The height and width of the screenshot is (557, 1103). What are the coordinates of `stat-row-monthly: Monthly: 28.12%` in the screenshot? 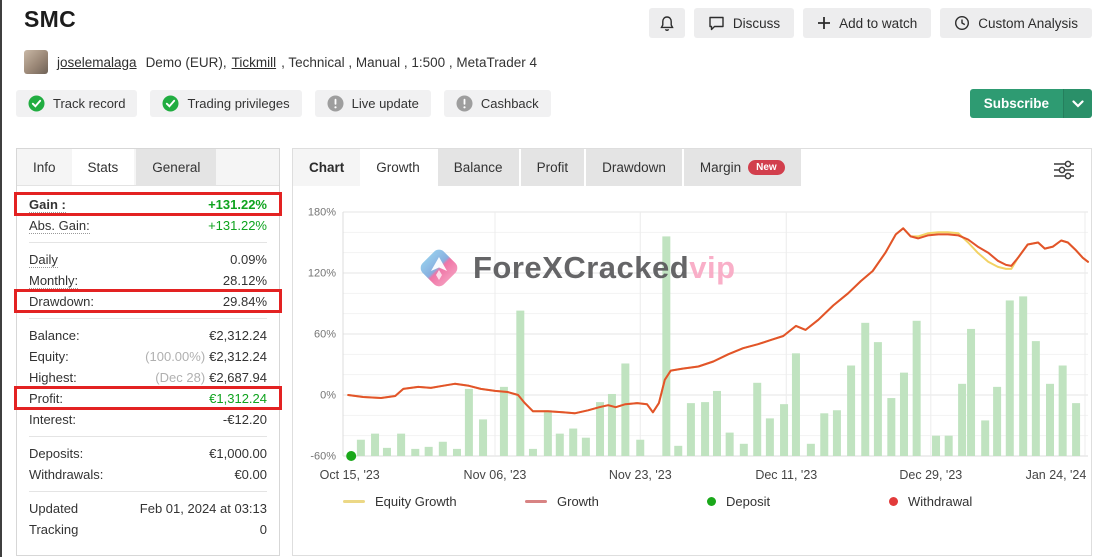 It's located at (148, 280).